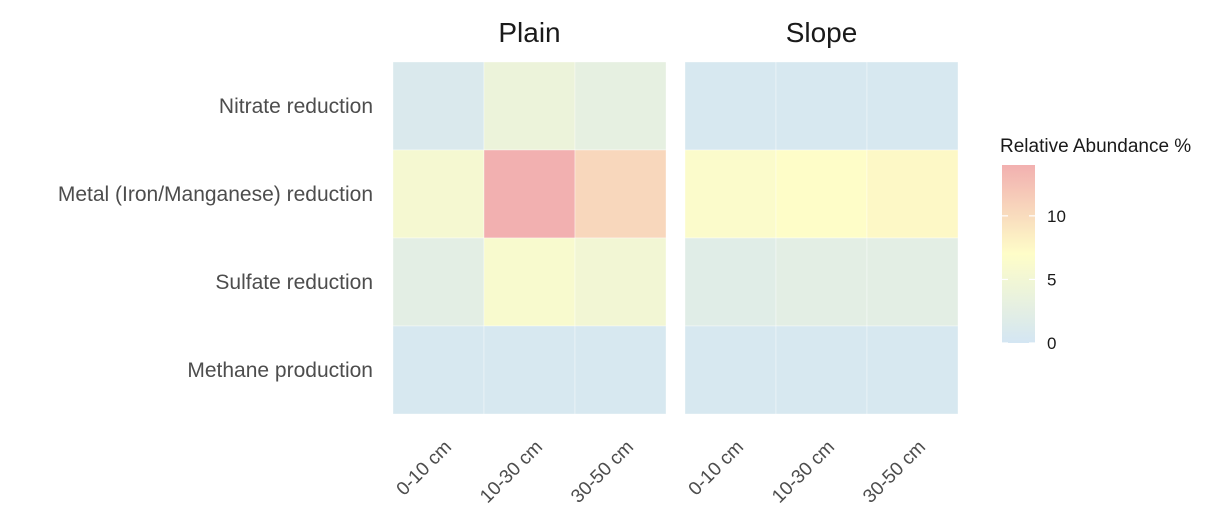 The image size is (1222, 515). I want to click on heatmap-cell-slope-r3-c2, so click(912, 370).